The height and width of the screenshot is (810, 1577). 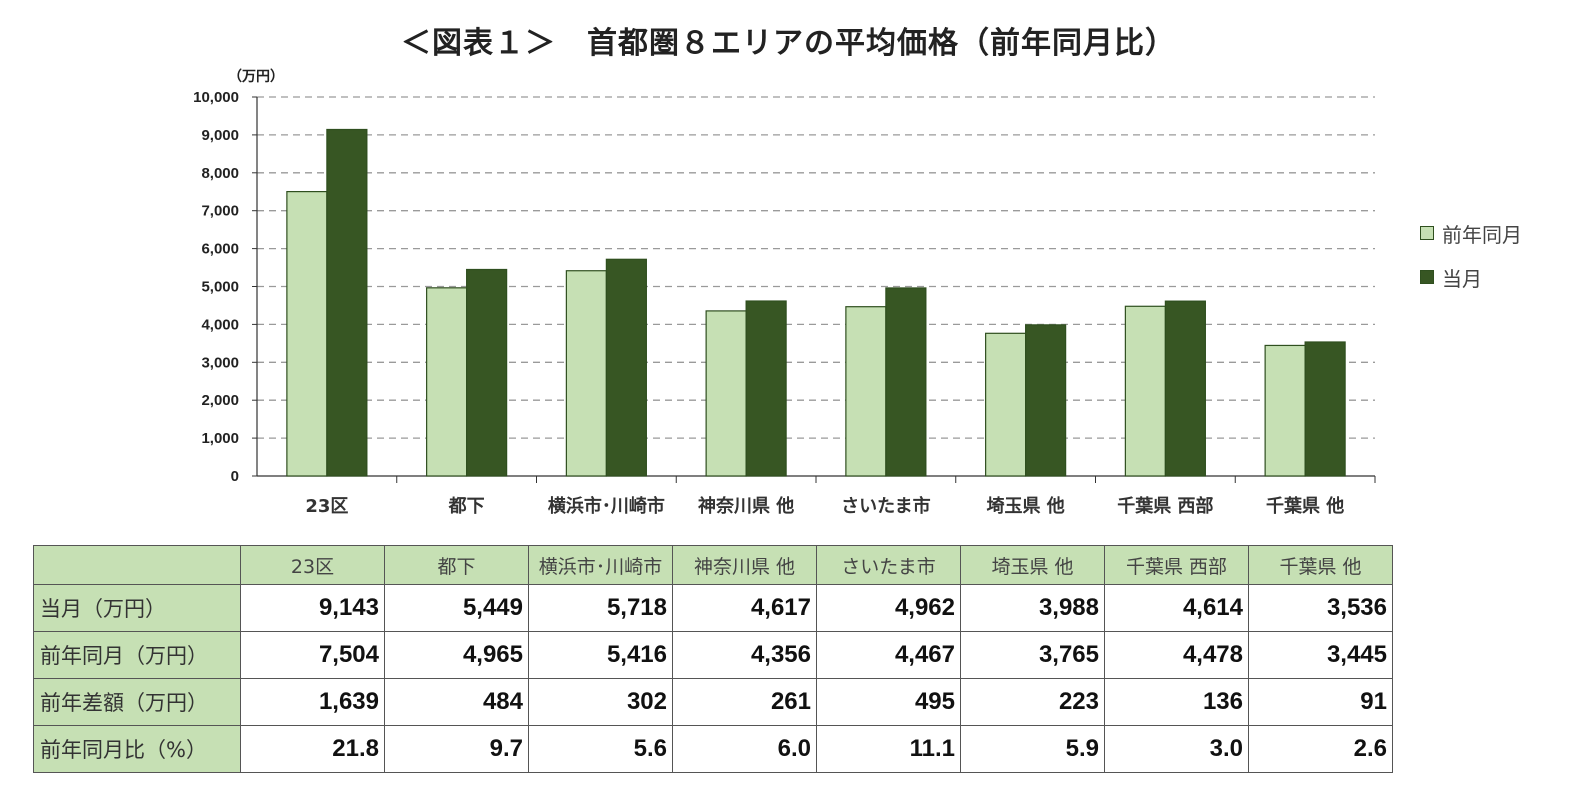 What do you see at coordinates (744, 608) in the screenshot?
I see `table-cell: 4,617` at bounding box center [744, 608].